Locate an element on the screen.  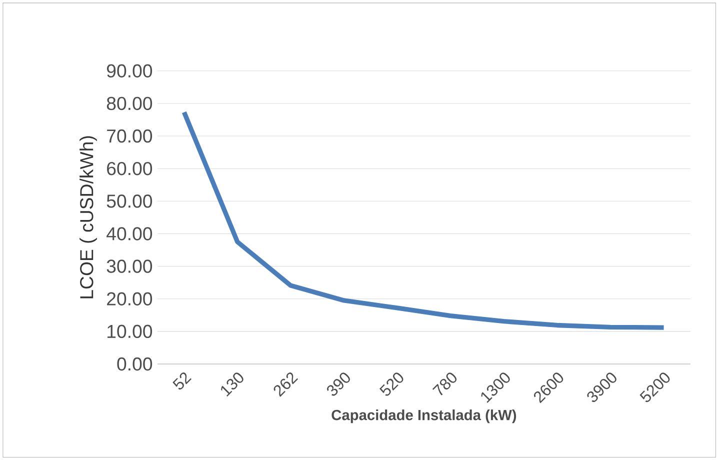
y-tick-label: 30.00 is located at coordinates (129, 266).